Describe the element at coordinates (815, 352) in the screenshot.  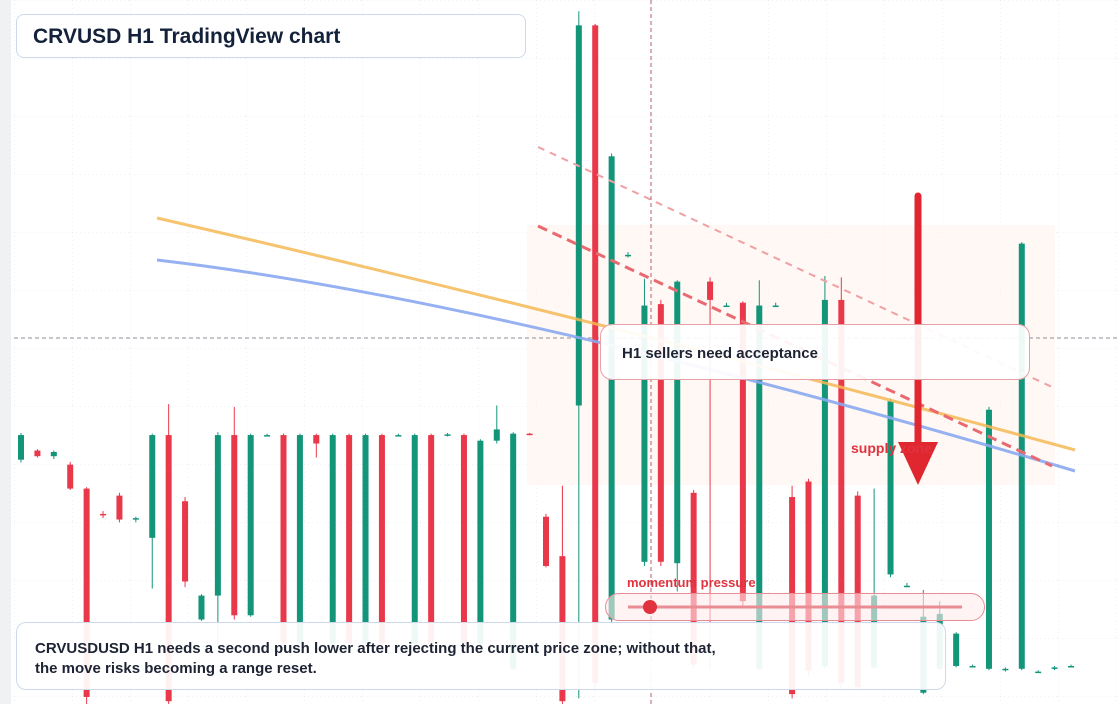
I see `annotation-card: H1 sellers need acceptance` at that location.